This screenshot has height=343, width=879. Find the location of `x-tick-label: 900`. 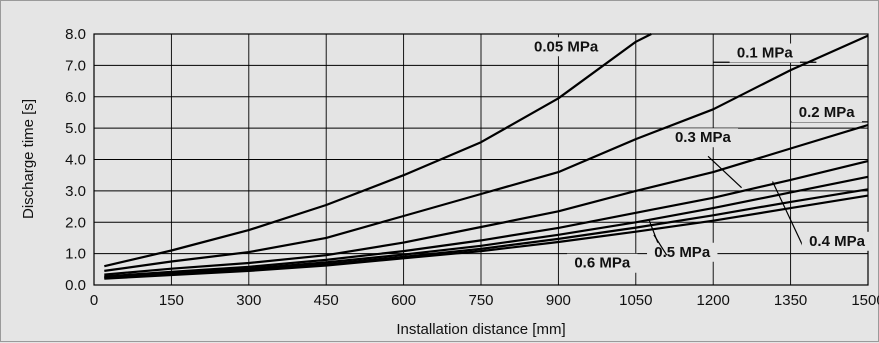

x-tick-label: 900 is located at coordinates (558, 300).